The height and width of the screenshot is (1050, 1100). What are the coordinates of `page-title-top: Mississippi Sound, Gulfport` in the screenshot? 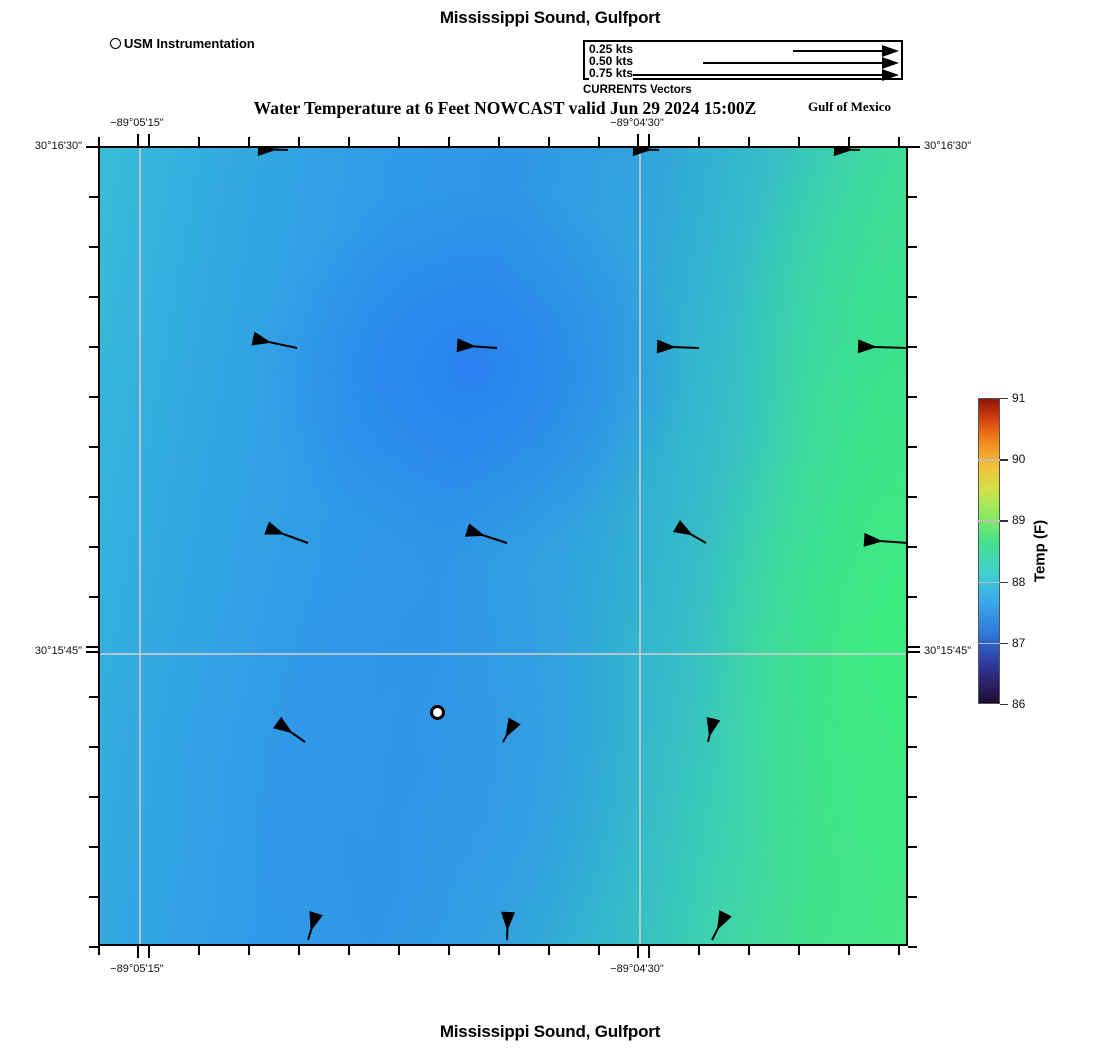 It's located at (550, 17).